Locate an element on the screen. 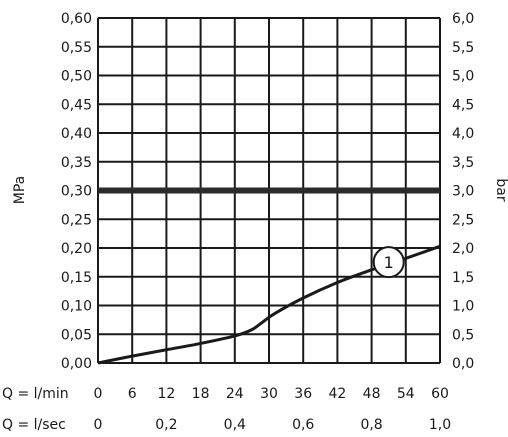  annotation-circle is located at coordinates (388, 262).